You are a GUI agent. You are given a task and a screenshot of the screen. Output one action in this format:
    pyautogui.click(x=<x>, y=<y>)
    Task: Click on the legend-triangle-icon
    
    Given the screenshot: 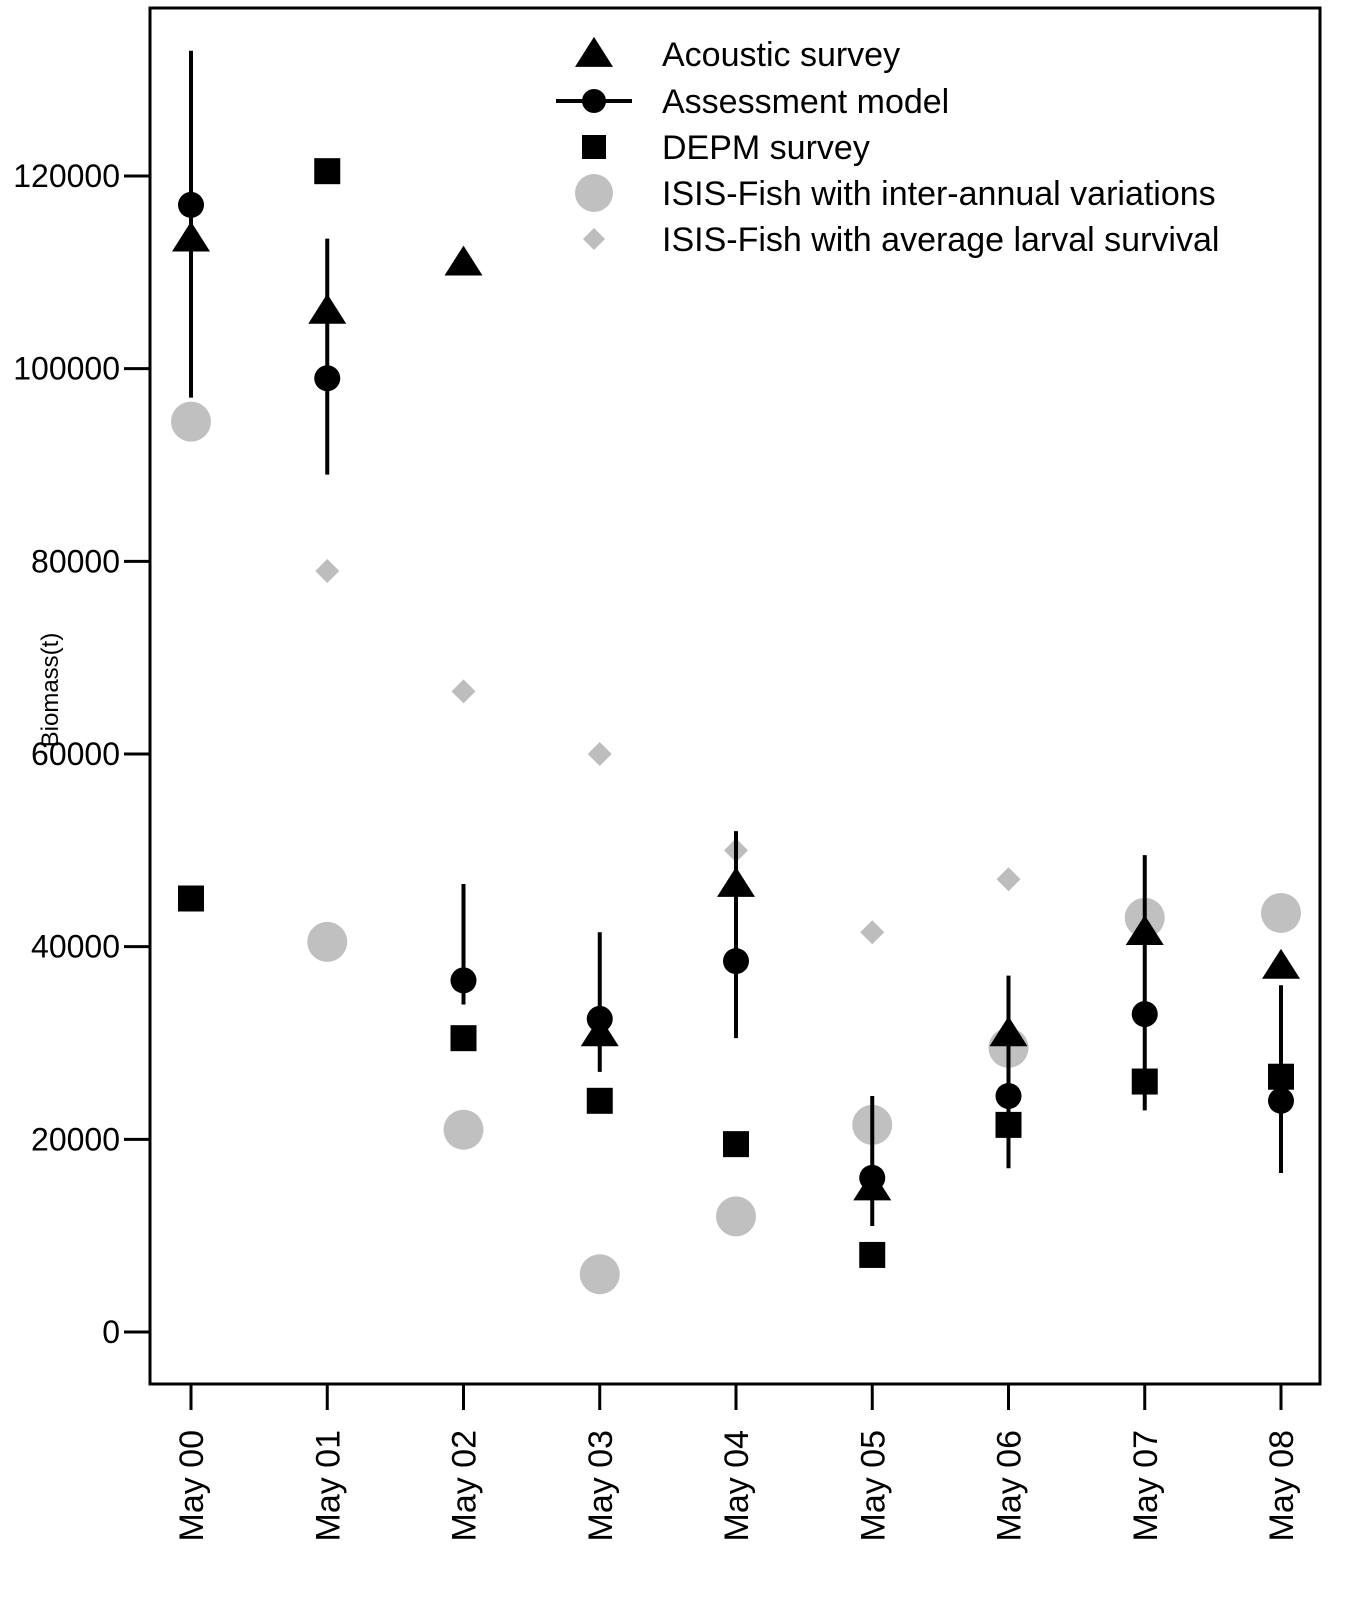 What is the action you would take?
    pyautogui.click(x=594, y=51)
    